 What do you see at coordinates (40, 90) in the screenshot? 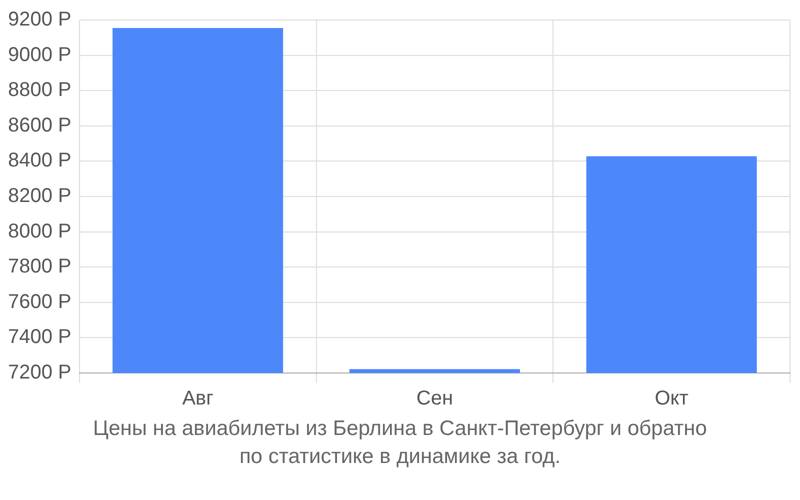
I see `y-tick-label: 8800 Р` at bounding box center [40, 90].